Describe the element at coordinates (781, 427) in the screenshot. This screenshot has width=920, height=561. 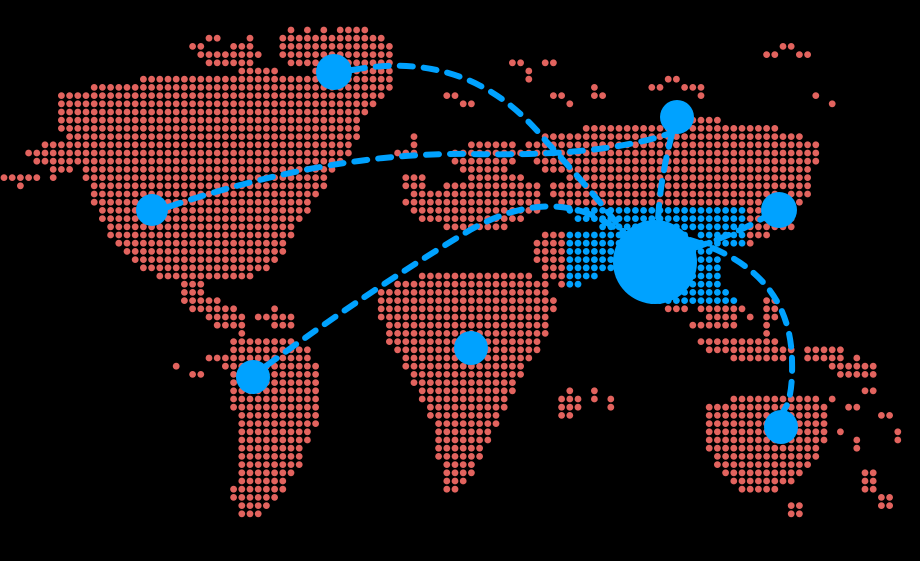
I see `marker-australia: Australia` at that location.